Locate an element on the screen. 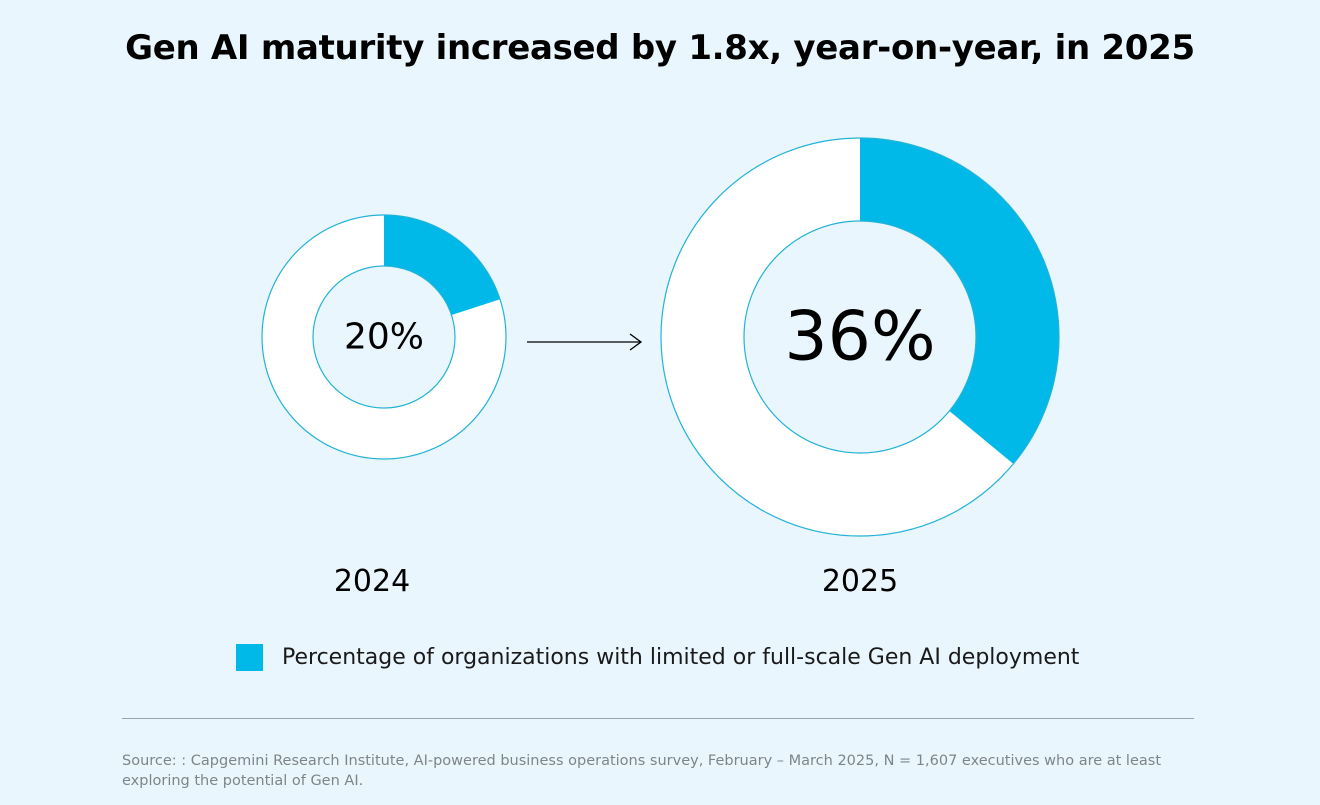 Image resolution: width=1320 pixels, height=805 pixels. donut-2024-value-label: 20% is located at coordinates (384, 337).